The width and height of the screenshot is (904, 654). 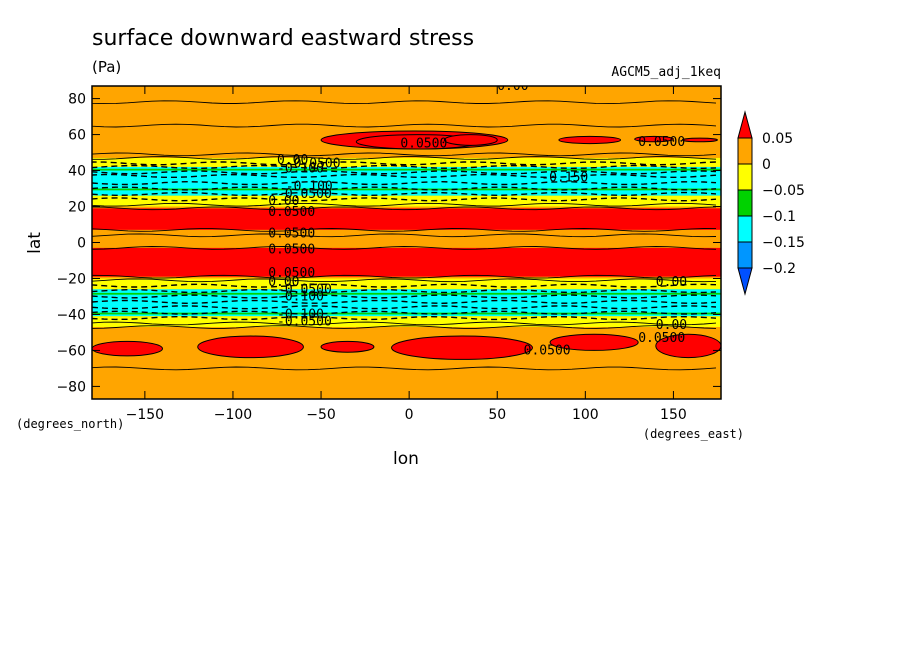 I want to click on x-tick-label: 100, so click(x=585, y=415).